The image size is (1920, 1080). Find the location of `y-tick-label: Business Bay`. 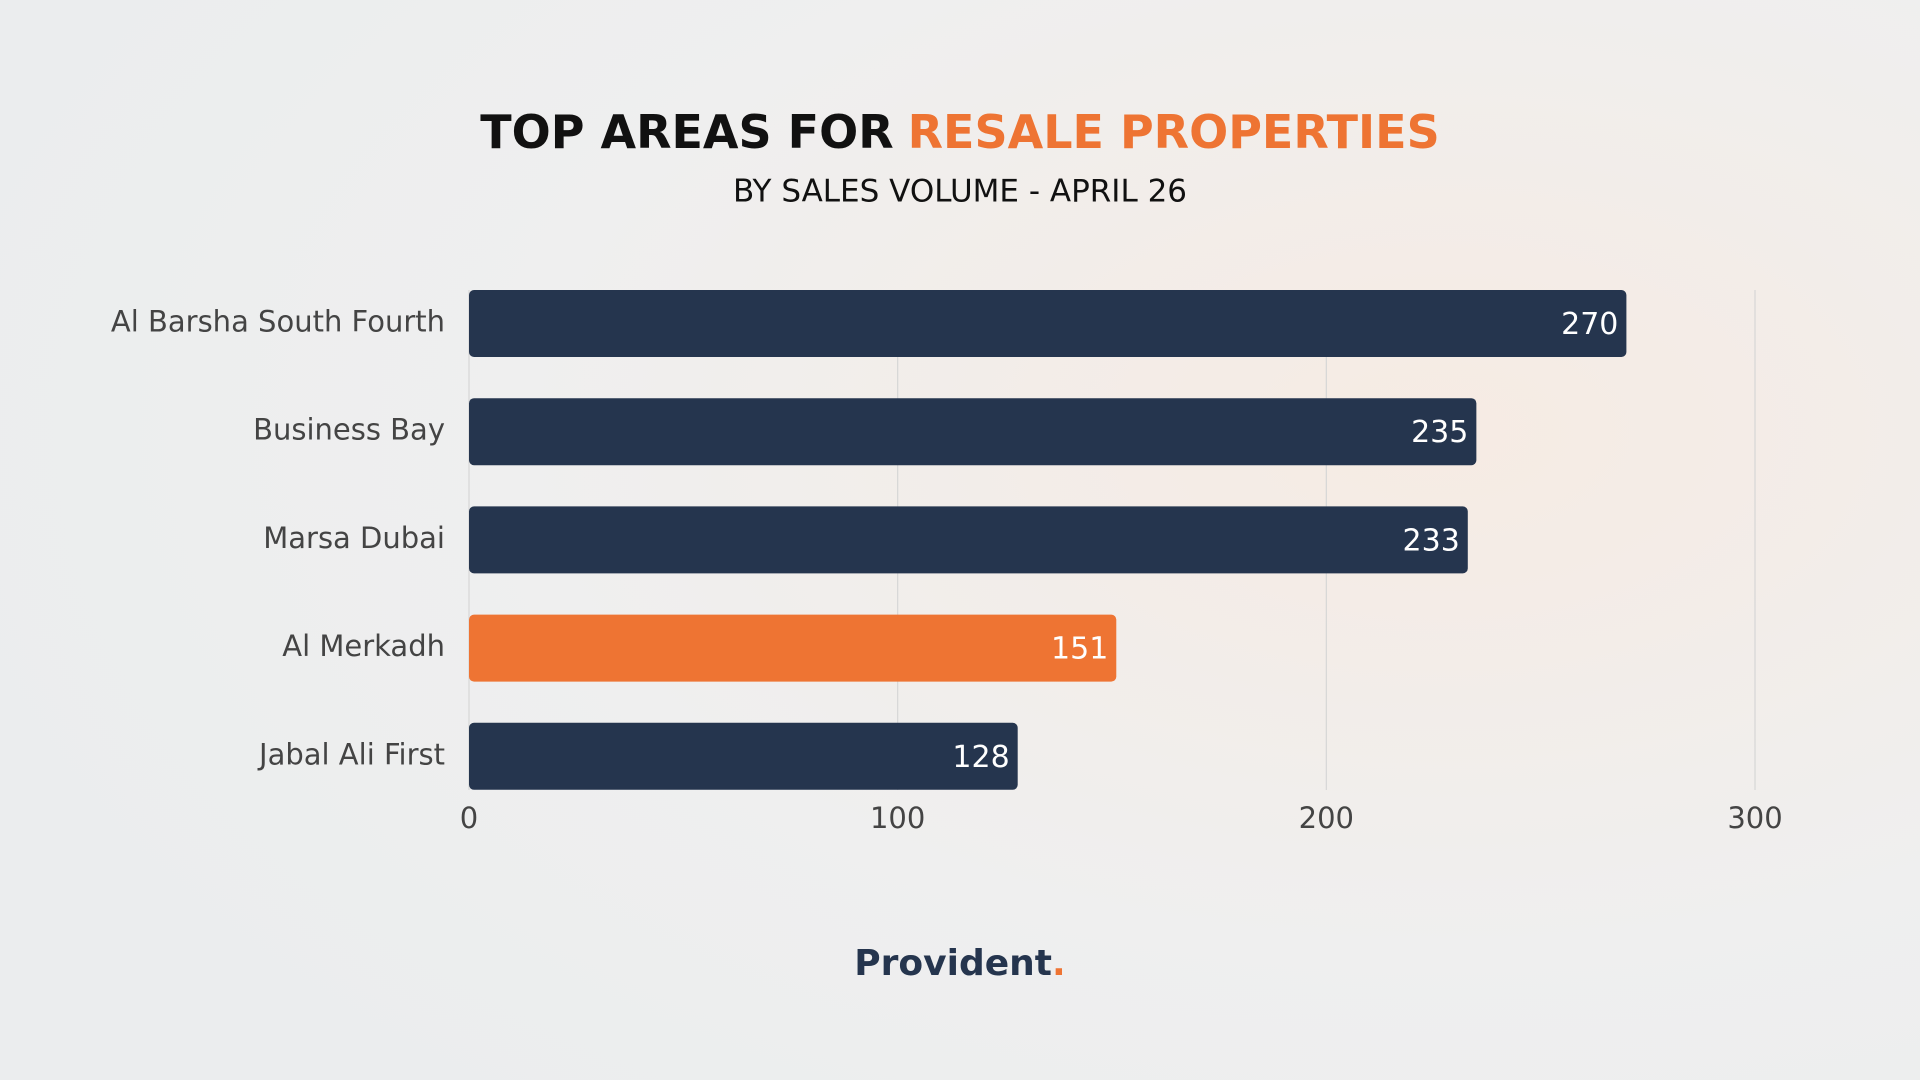

y-tick-label: Business Bay is located at coordinates (349, 430).